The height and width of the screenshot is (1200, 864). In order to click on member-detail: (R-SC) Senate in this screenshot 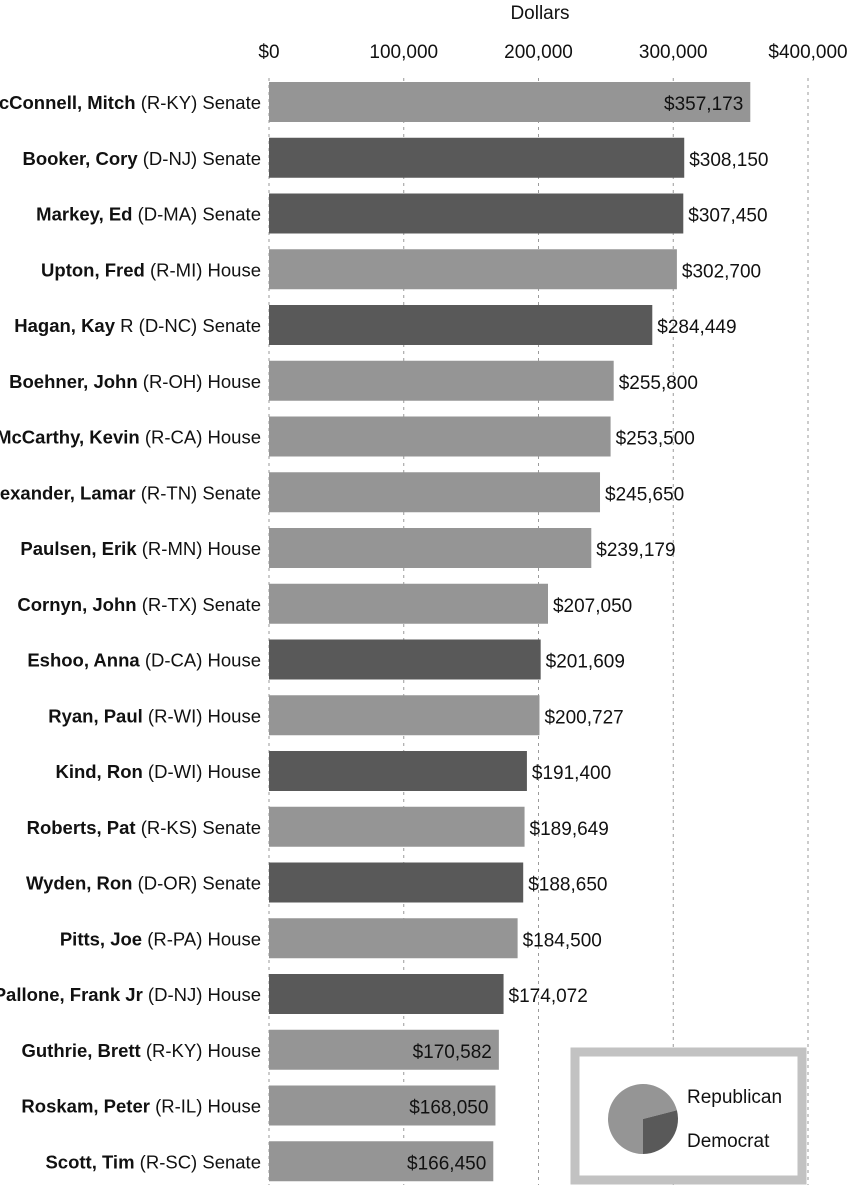, I will do `click(198, 1161)`.